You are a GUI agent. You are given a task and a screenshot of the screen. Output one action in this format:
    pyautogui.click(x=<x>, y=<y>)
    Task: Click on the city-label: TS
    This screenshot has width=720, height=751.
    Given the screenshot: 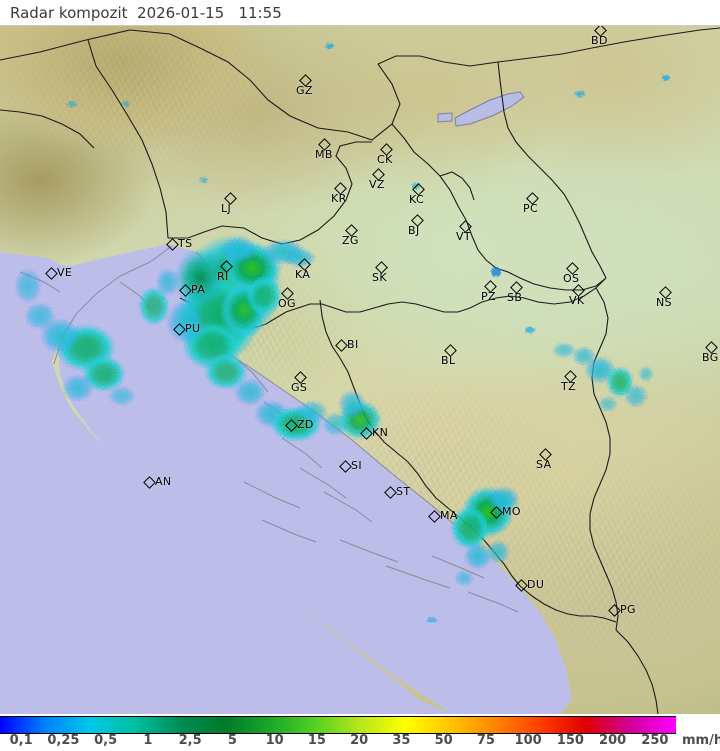 What is the action you would take?
    pyautogui.click(x=185, y=243)
    